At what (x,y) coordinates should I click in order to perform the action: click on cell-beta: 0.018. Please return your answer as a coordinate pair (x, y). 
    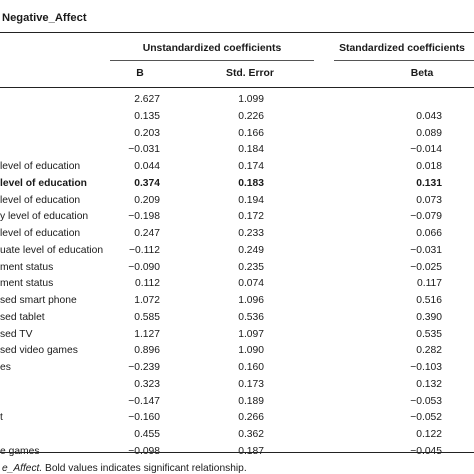
    Looking at the image, I should click on (429, 166).